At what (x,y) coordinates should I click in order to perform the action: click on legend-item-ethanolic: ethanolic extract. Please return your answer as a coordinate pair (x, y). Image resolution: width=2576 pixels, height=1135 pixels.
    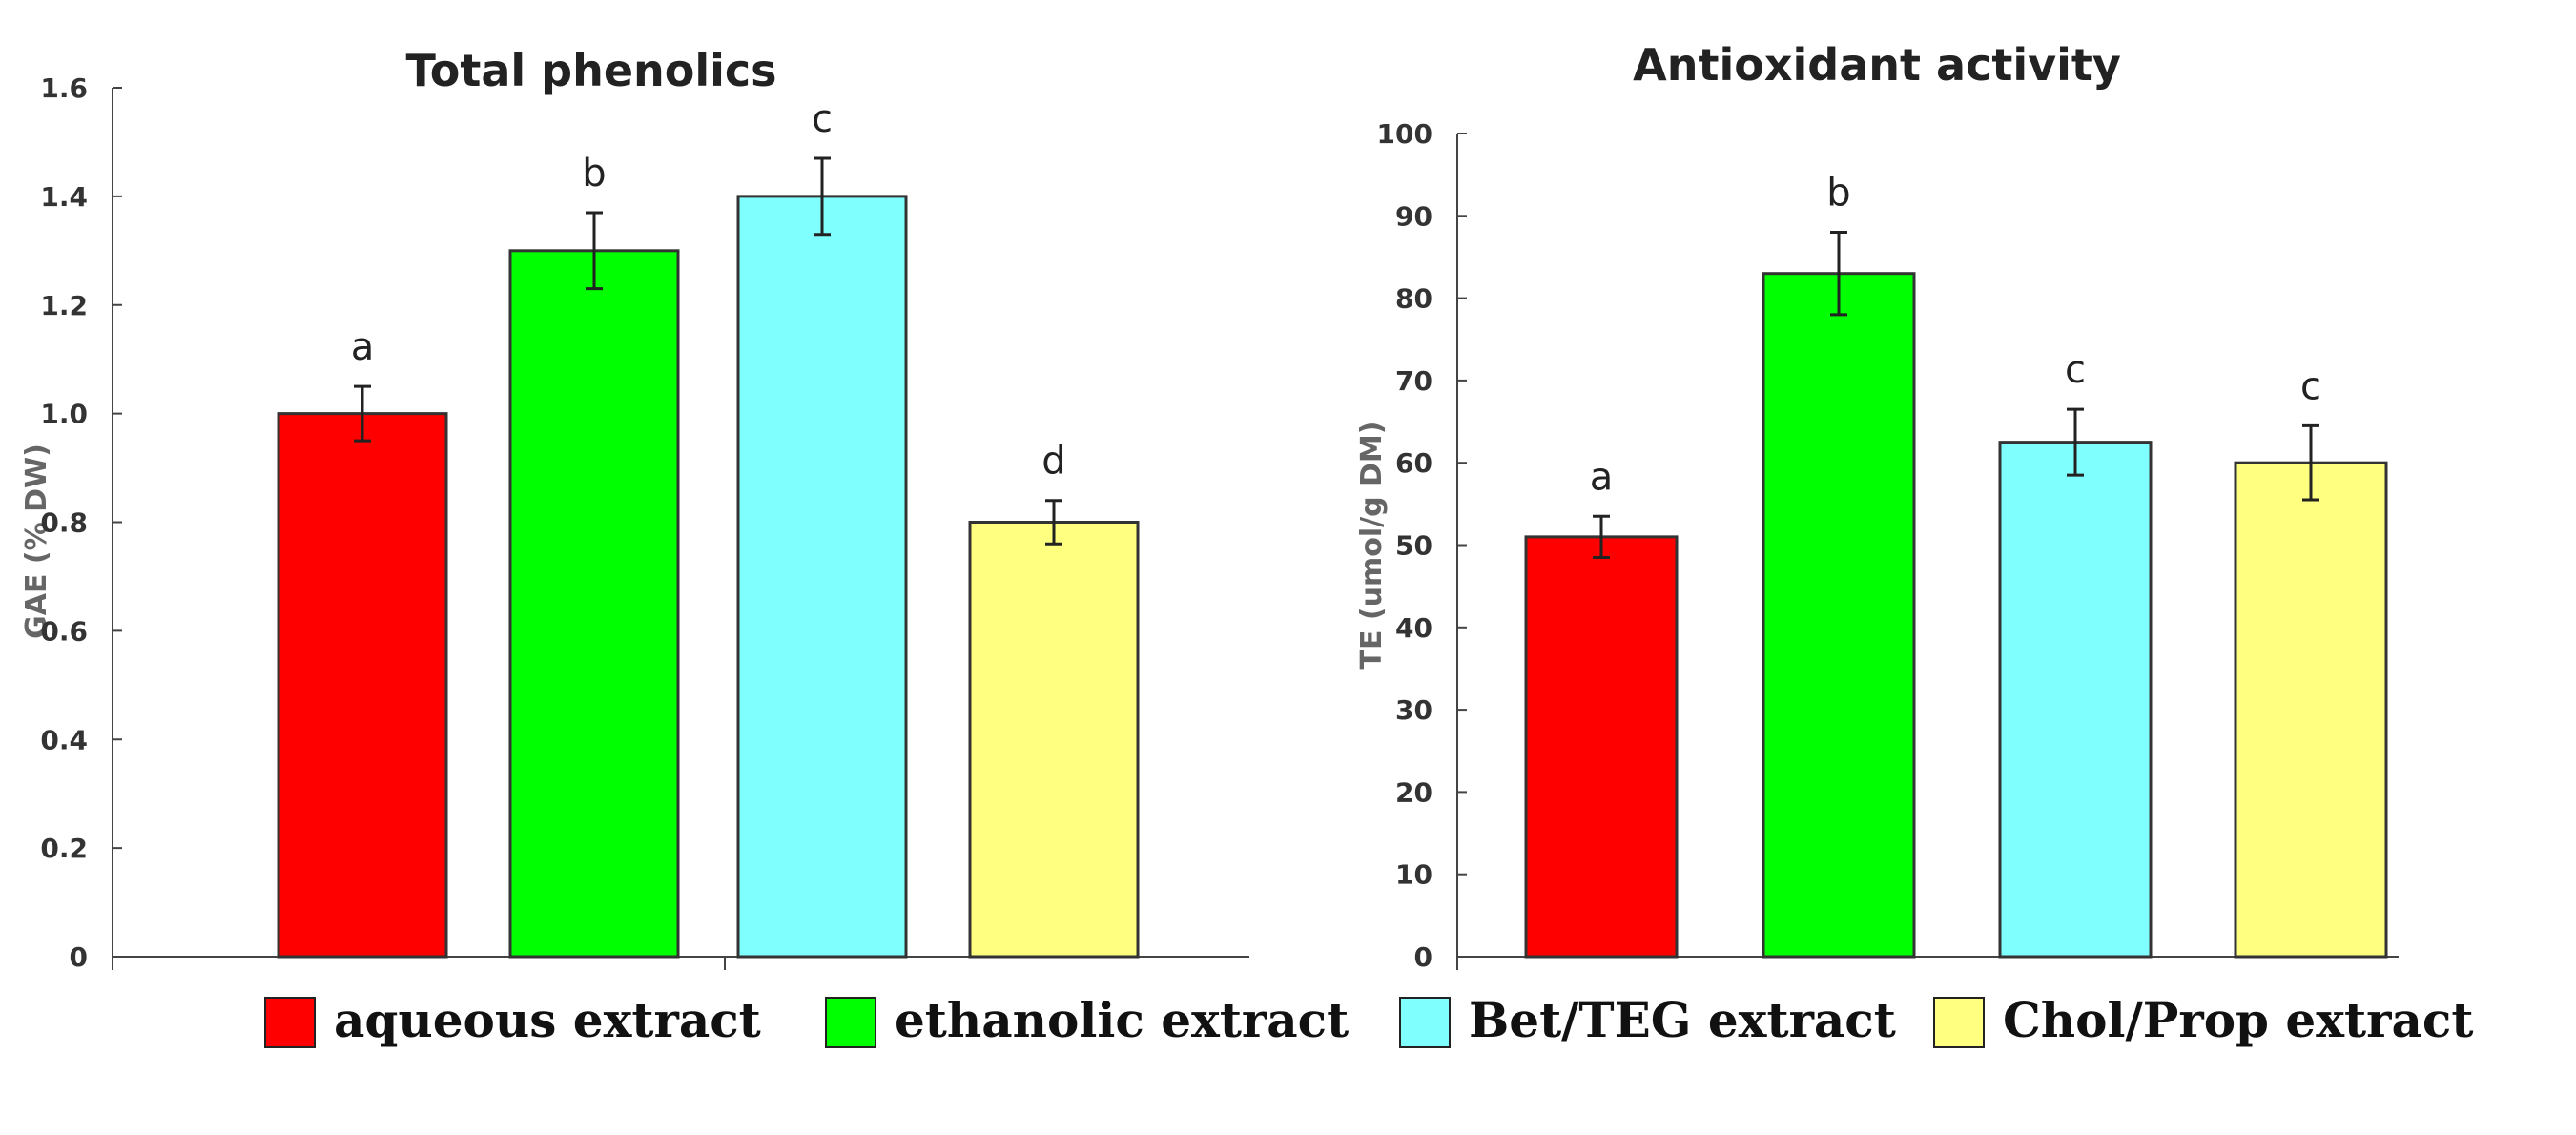
    Looking at the image, I should click on (1087, 1020).